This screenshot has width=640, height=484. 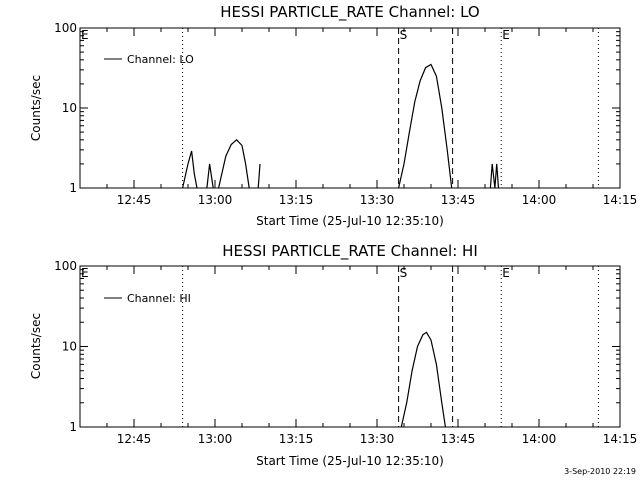 What do you see at coordinates (159, 298) in the screenshot?
I see `legend-label: Channel: HI` at bounding box center [159, 298].